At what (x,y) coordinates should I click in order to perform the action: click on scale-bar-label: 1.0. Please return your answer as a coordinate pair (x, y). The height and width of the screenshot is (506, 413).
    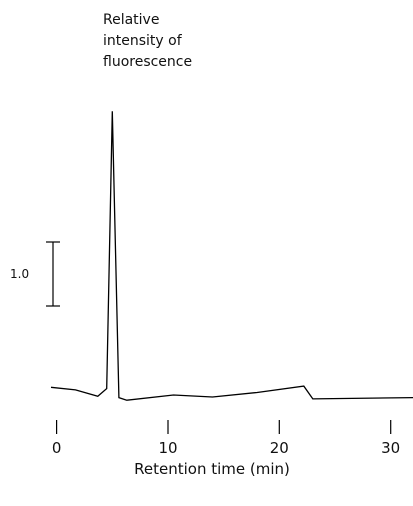
    Looking at the image, I should click on (19, 274).